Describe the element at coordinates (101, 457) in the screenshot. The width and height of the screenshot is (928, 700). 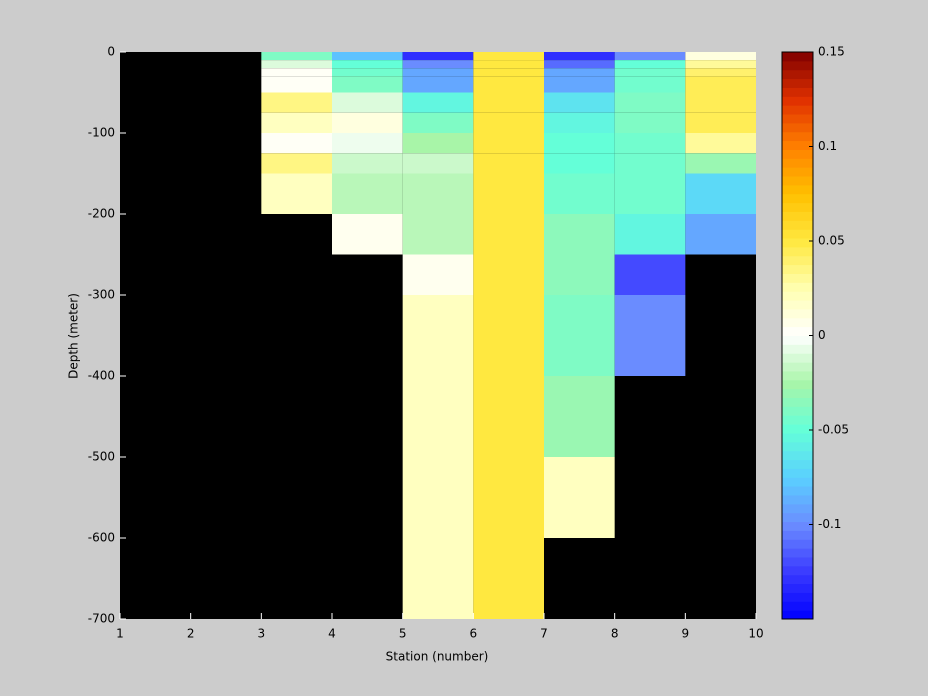
I see `y-tick-label: -500` at that location.